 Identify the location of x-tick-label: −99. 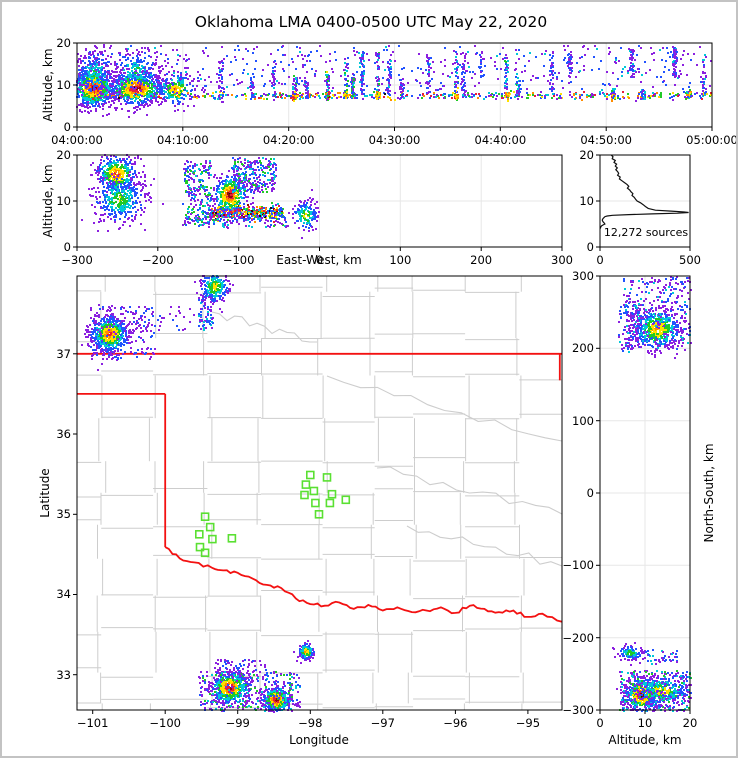
(237, 723).